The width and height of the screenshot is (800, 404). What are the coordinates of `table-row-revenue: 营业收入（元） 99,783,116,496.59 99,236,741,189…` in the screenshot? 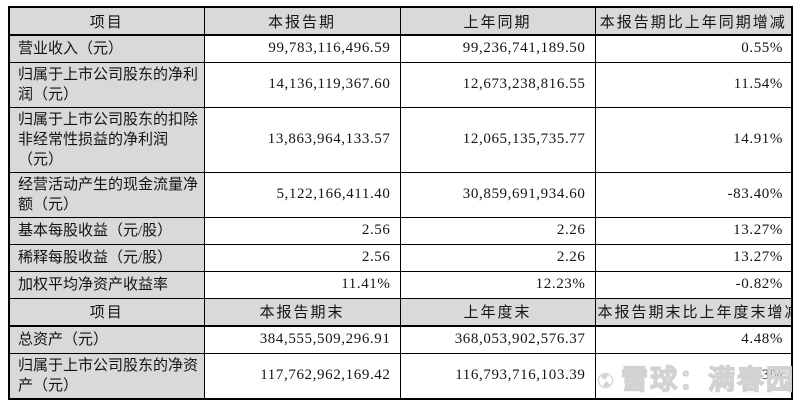 It's located at (400, 48).